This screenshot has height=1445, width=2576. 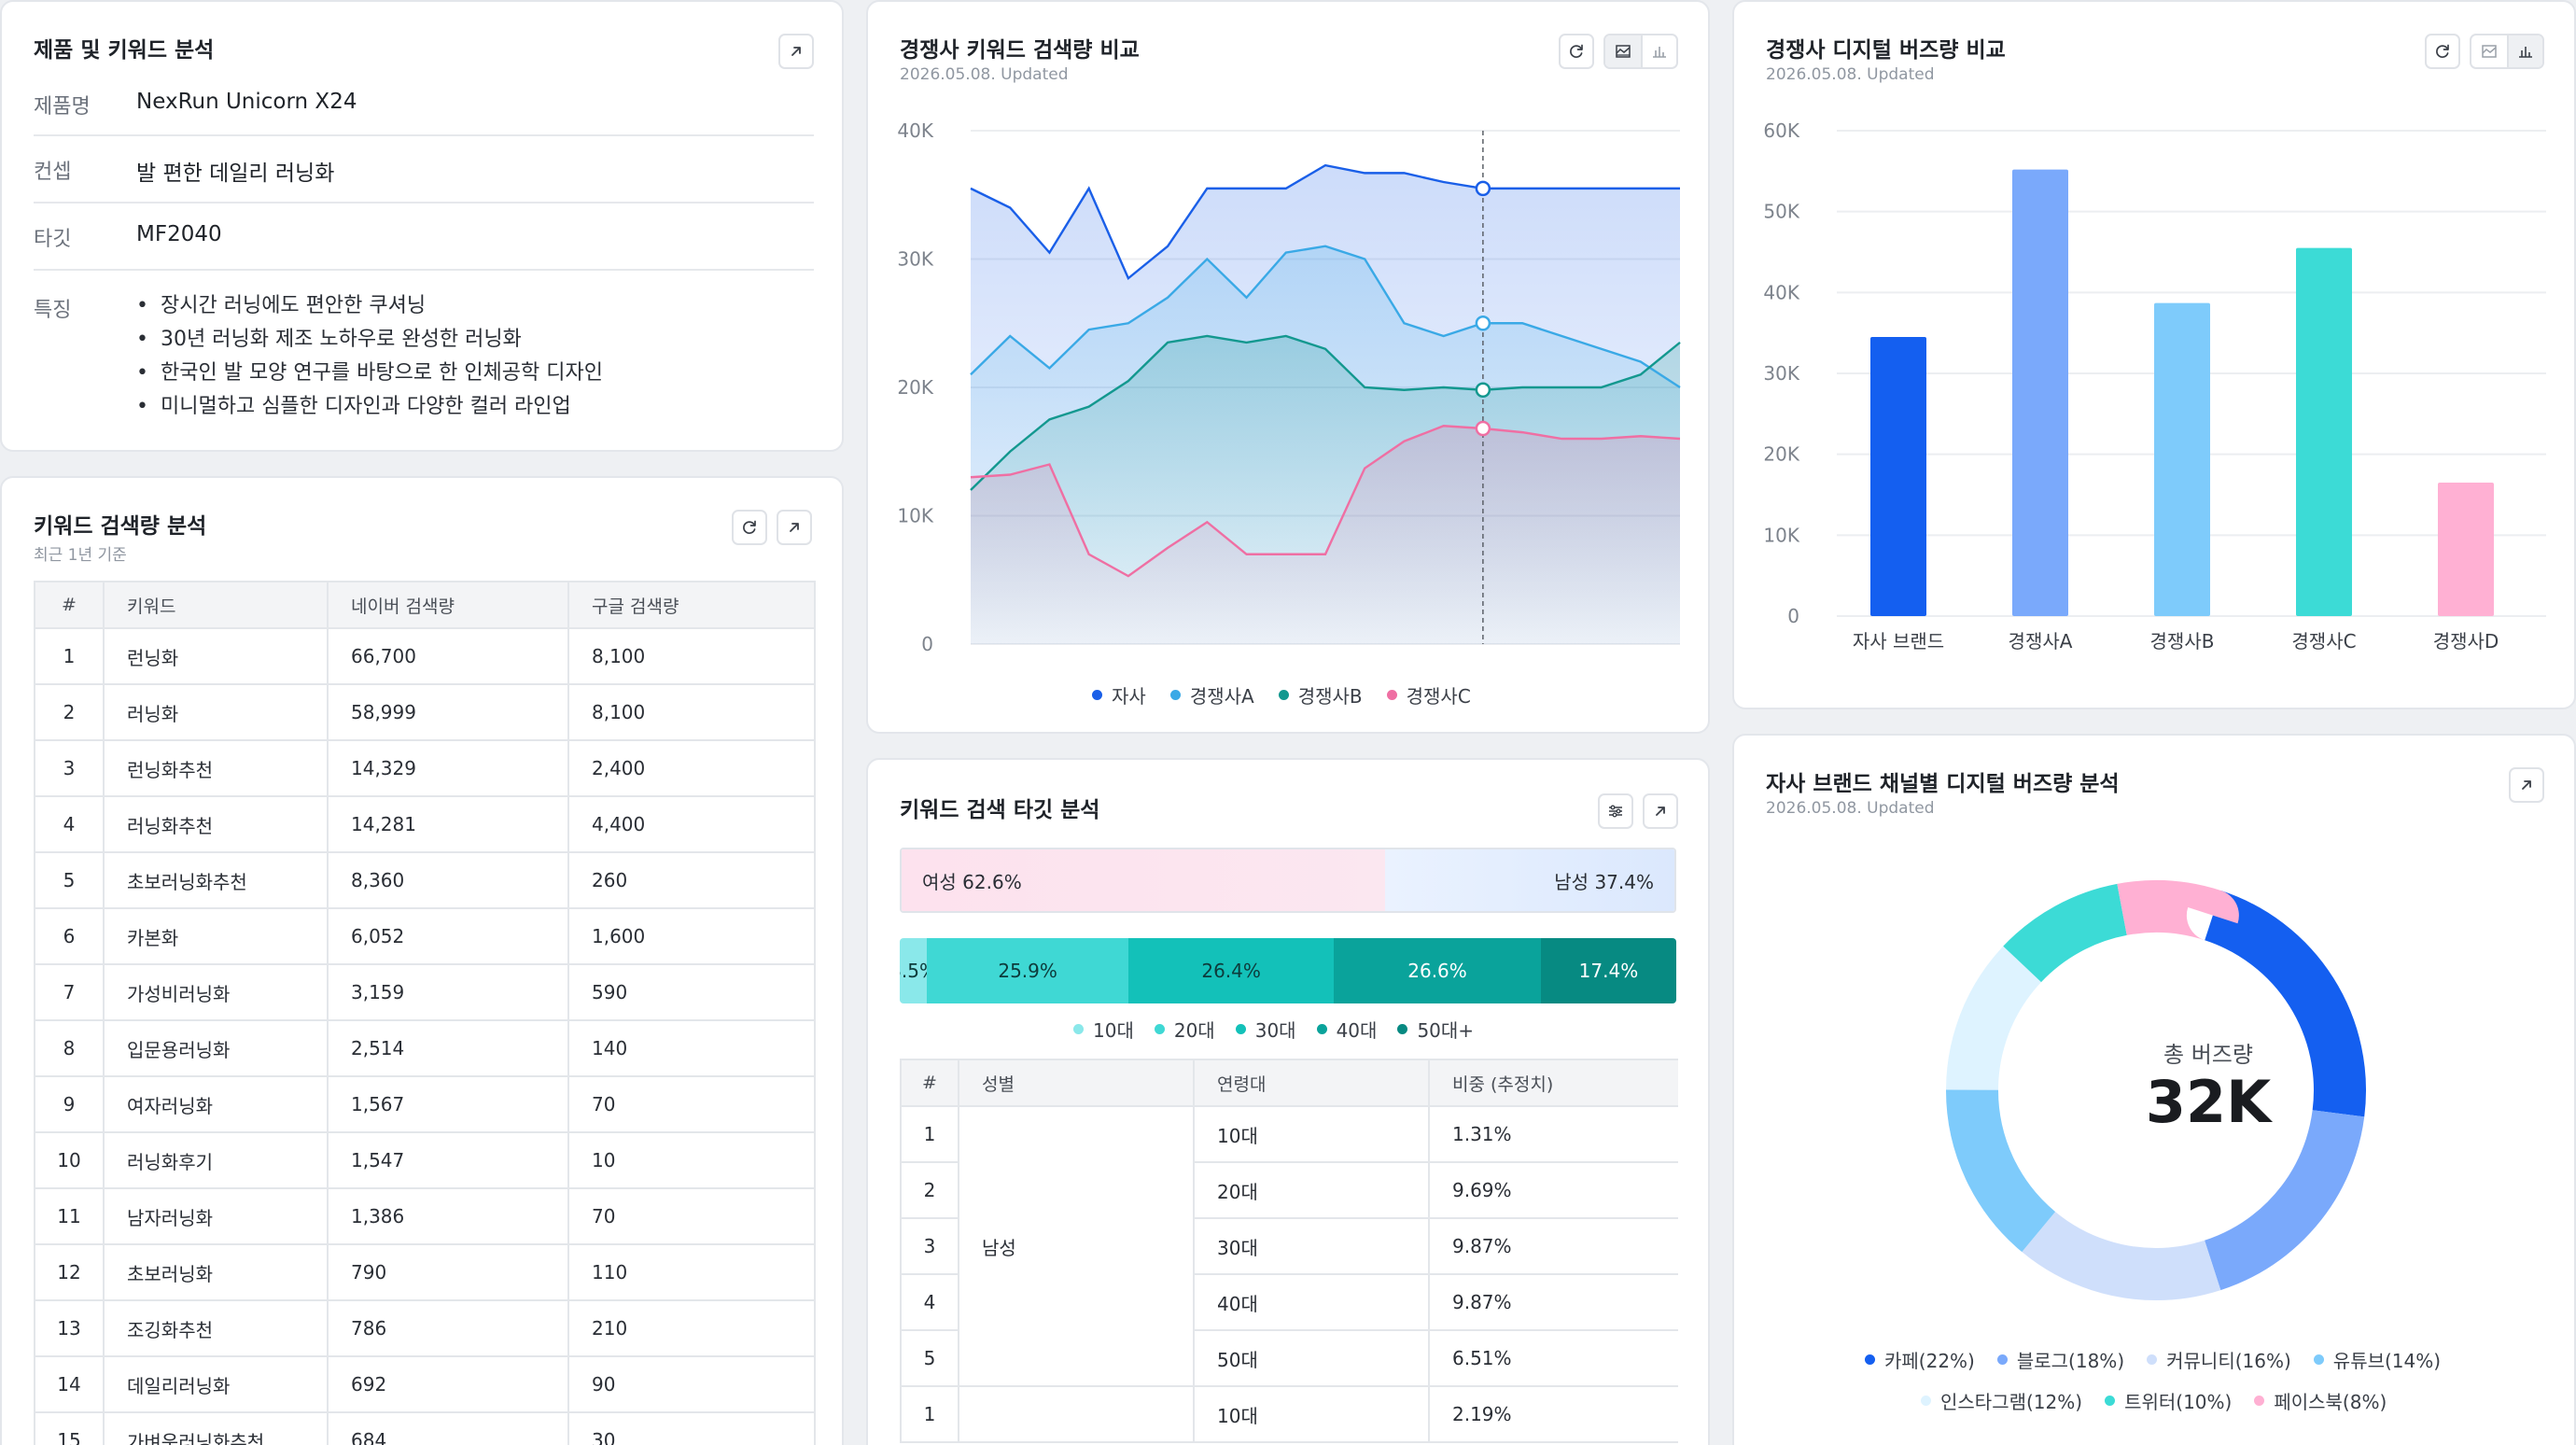 What do you see at coordinates (69, 1272) in the screenshot?
I see `table-cell: 12` at bounding box center [69, 1272].